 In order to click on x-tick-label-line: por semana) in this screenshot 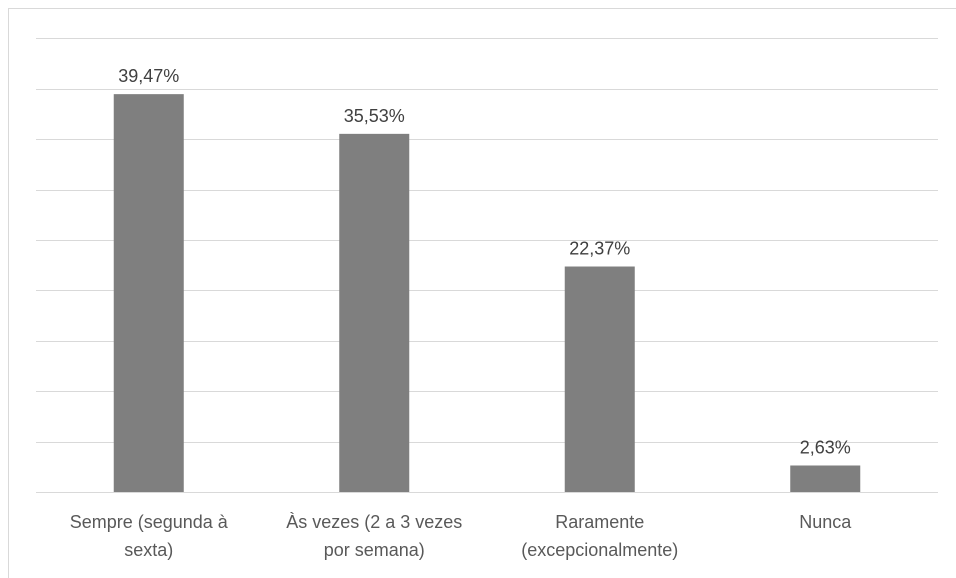, I will do `click(374, 550)`.